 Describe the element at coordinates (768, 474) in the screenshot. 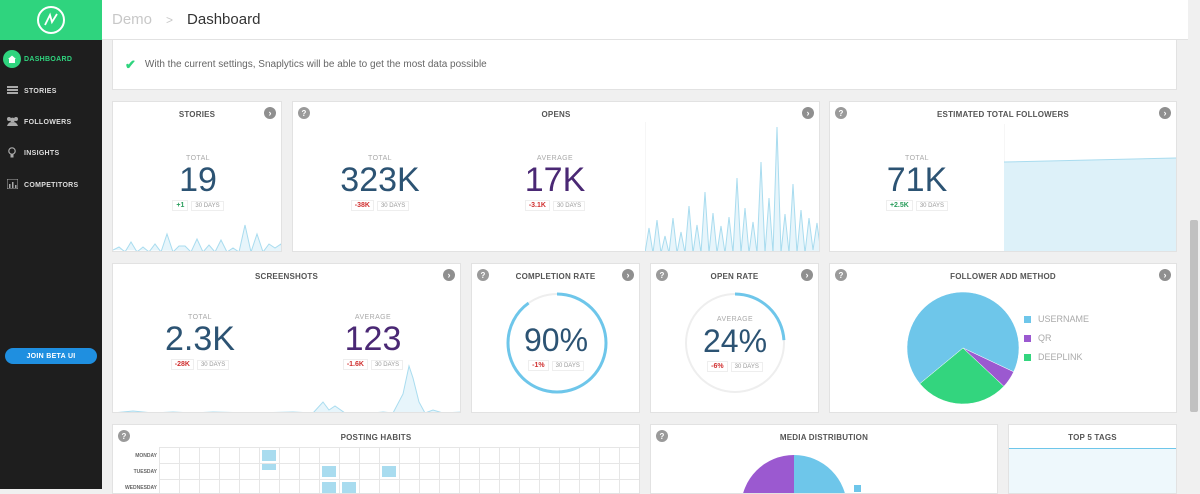

I see `pie-slice` at that location.